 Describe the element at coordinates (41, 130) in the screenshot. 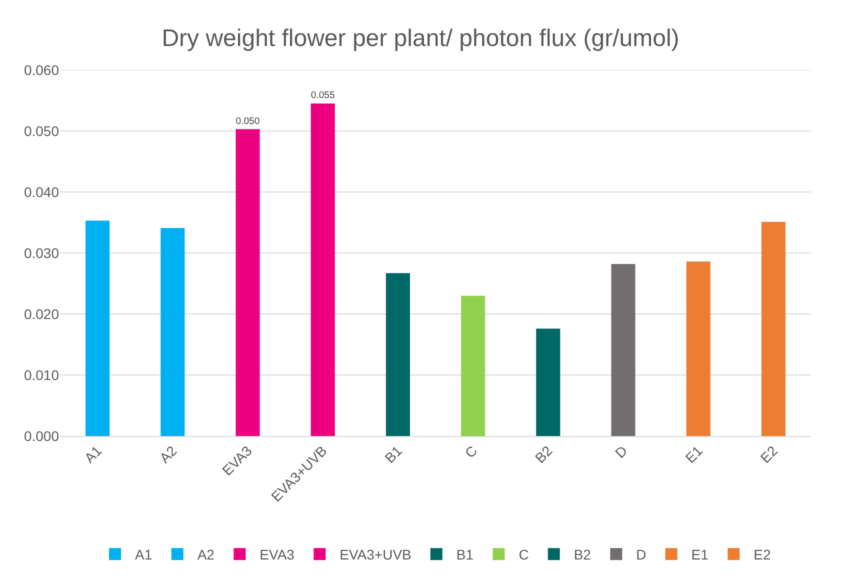

I see `text: 0.050` at that location.